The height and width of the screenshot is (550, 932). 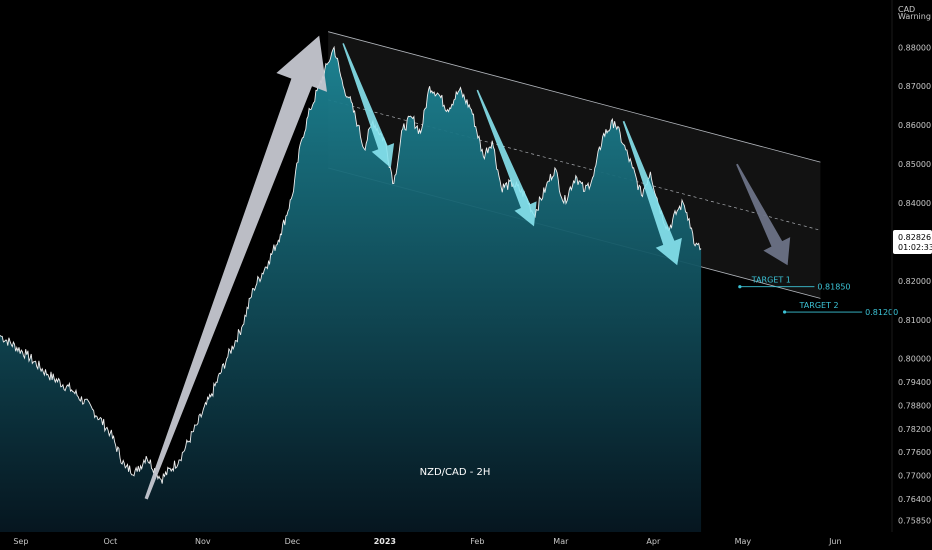 I want to click on x-tick-label: Mar, so click(x=561, y=541).